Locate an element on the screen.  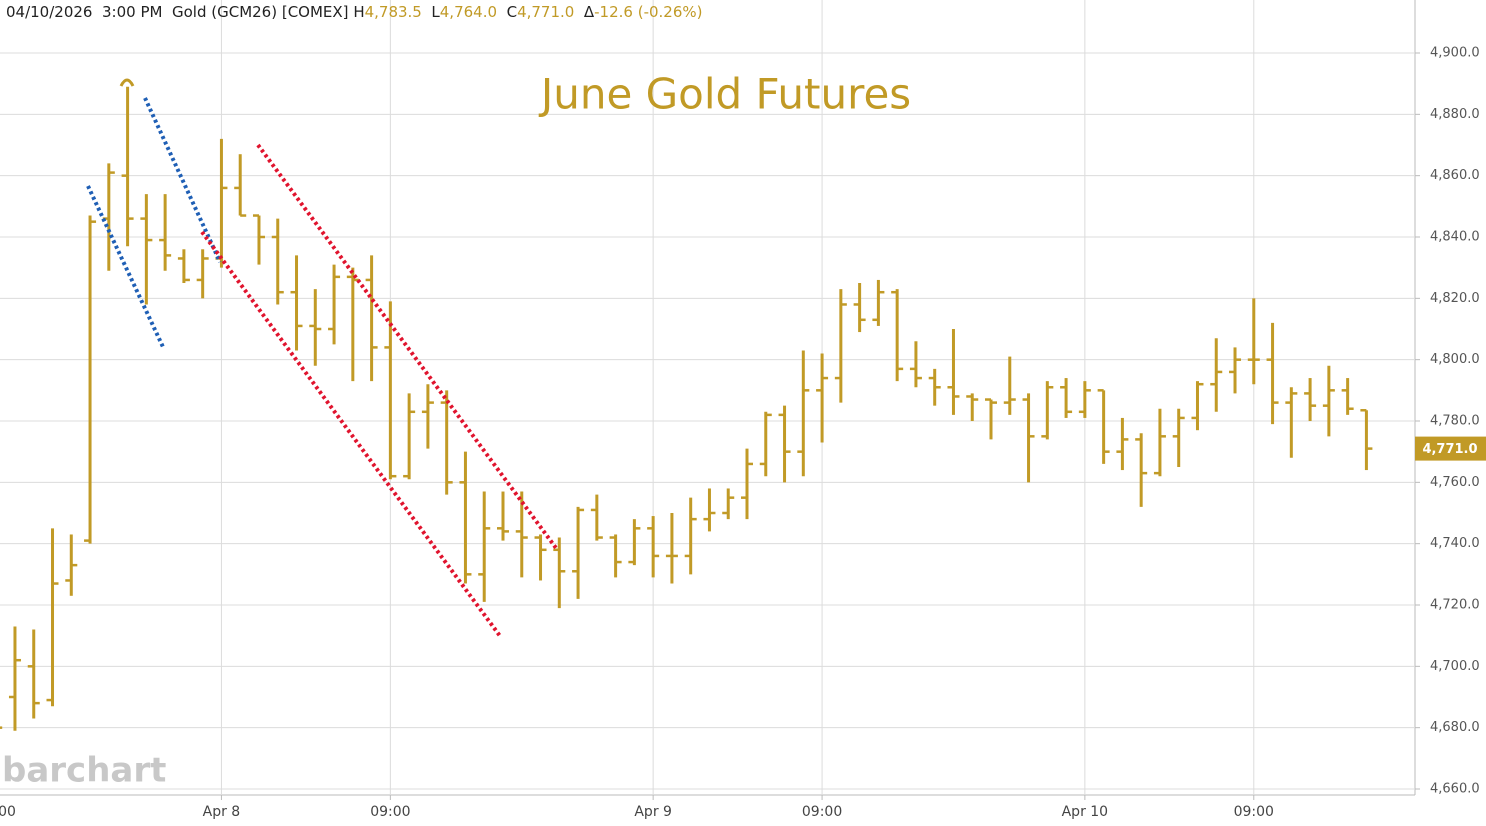
x-tick-label: 00 is located at coordinates (8, 812).